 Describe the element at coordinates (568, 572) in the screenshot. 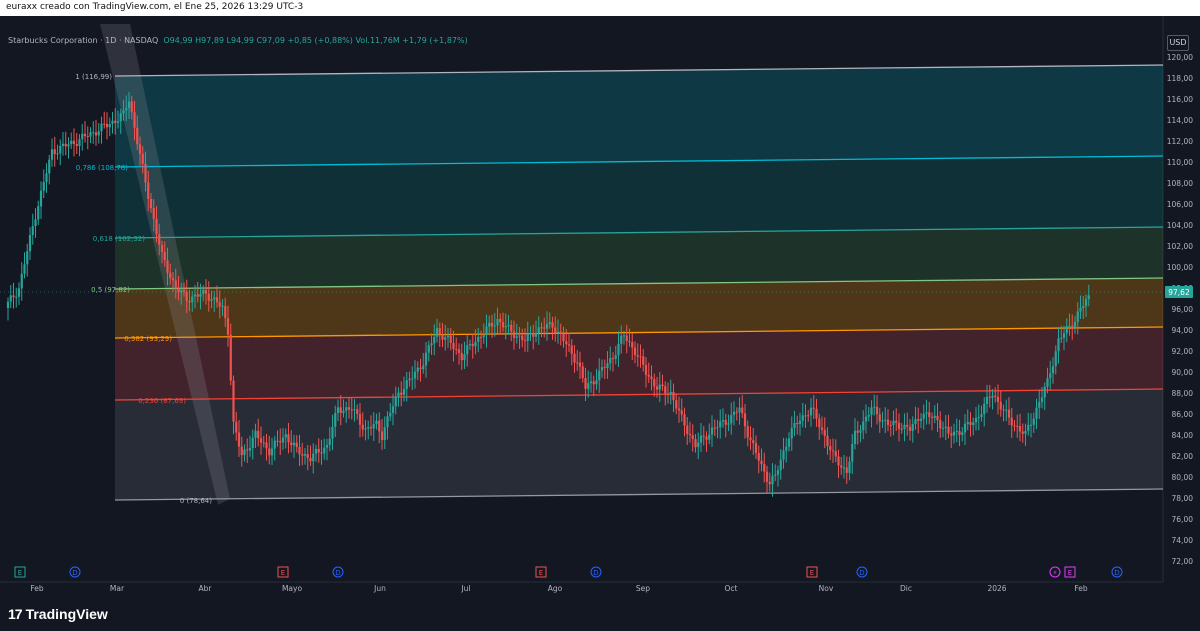

I see `event-markers: E D E D E D E D ⚡ E D` at that location.